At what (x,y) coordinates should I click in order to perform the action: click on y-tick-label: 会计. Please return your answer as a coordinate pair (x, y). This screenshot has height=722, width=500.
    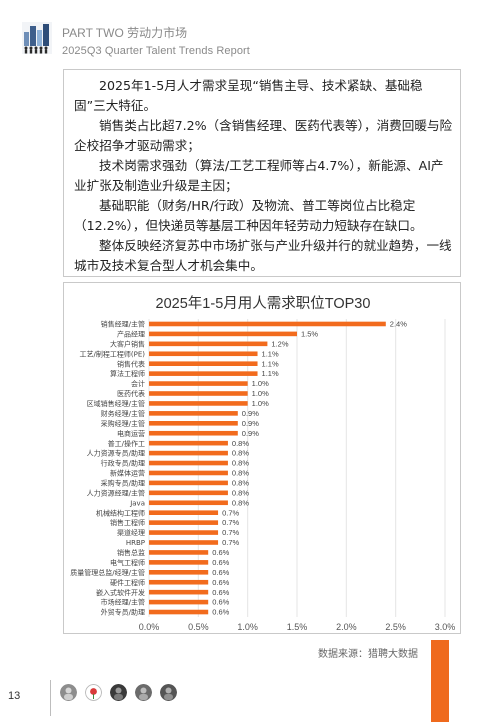
    Looking at the image, I should click on (138, 383).